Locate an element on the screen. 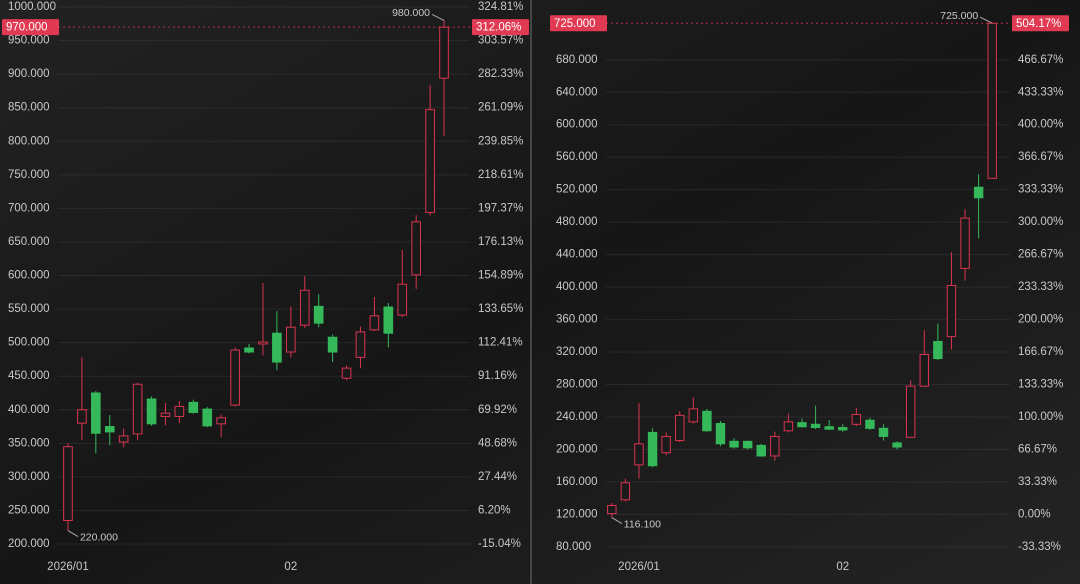 Image resolution: width=1080 pixels, height=584 pixels. y-tick-label: 480.000 is located at coordinates (577, 222).